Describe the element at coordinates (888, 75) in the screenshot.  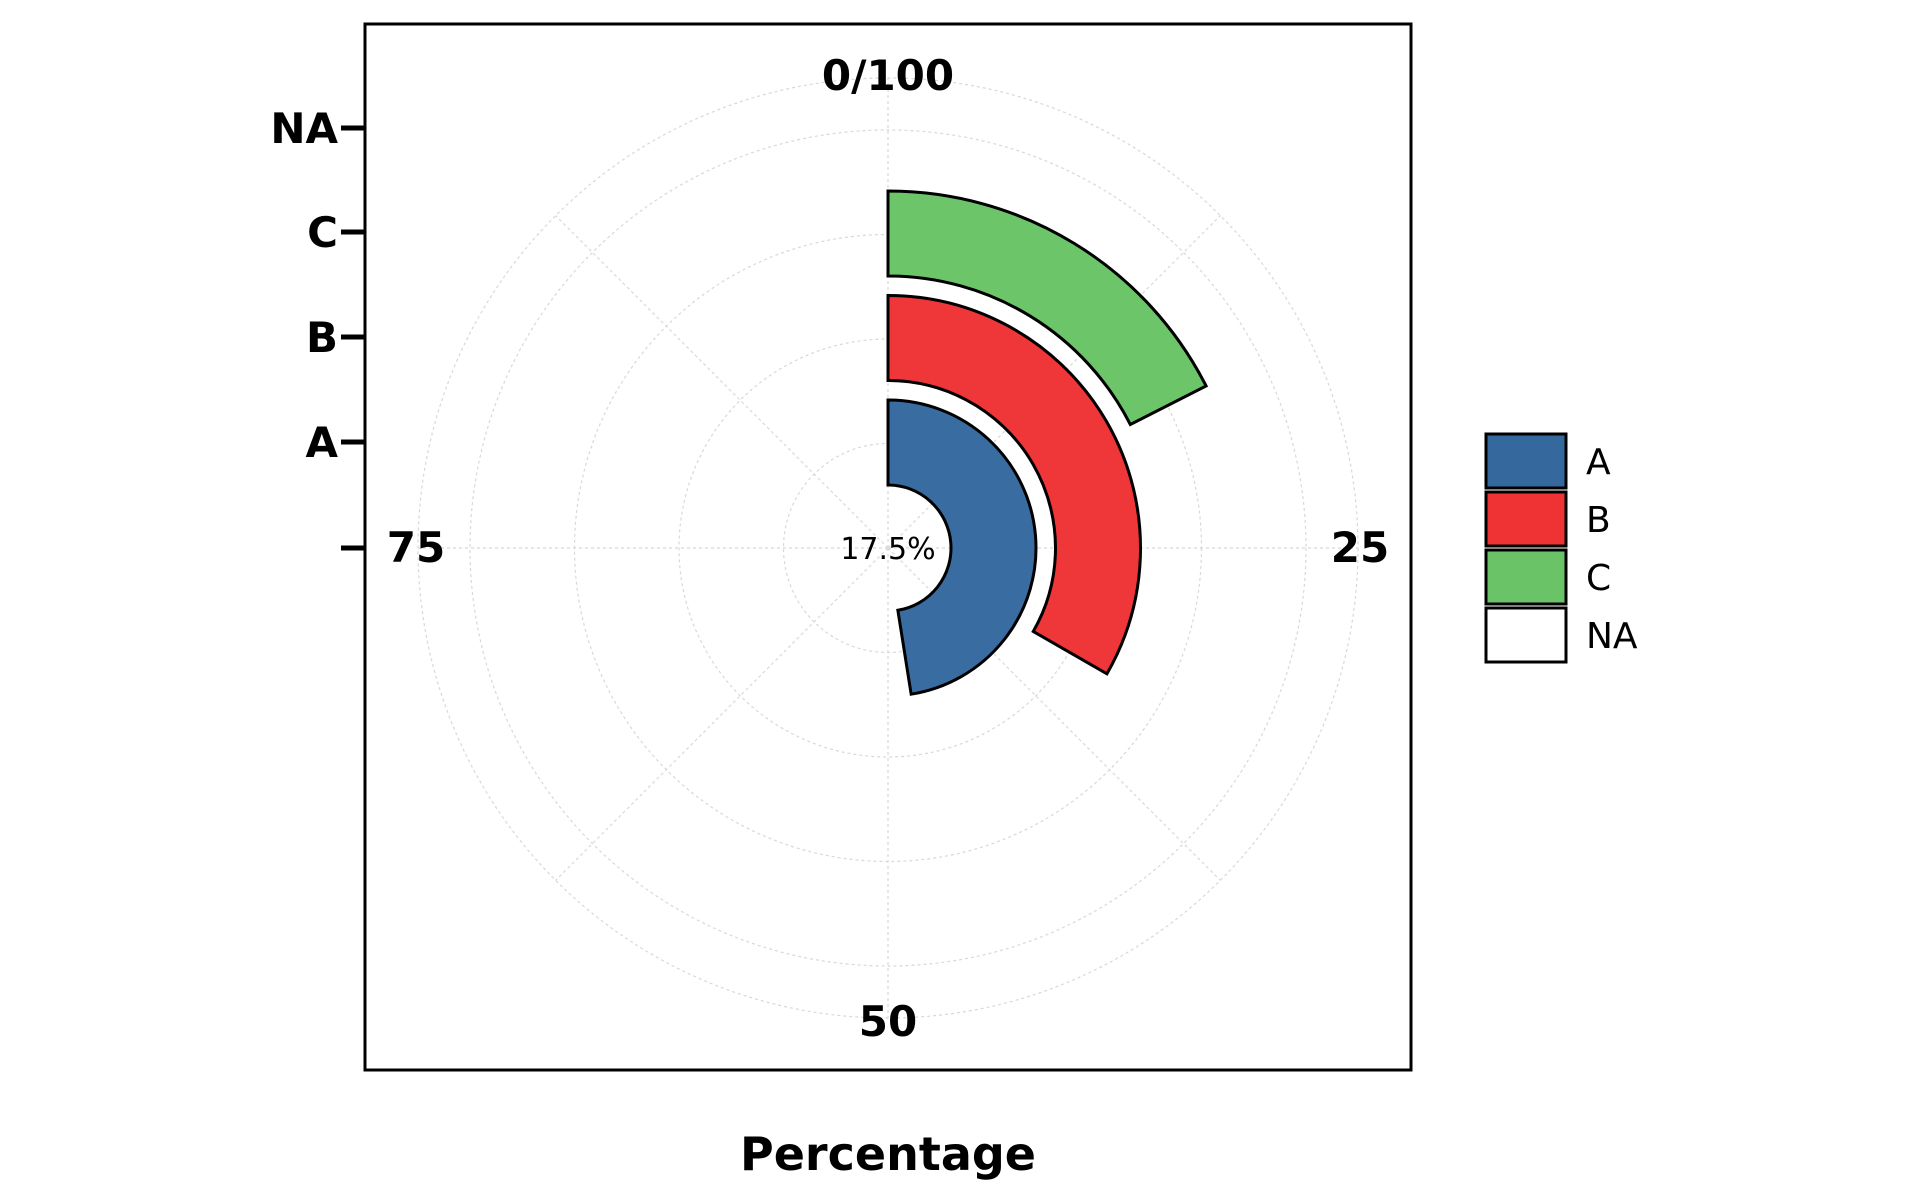
I see `angular-tick-label: 0/100` at that location.